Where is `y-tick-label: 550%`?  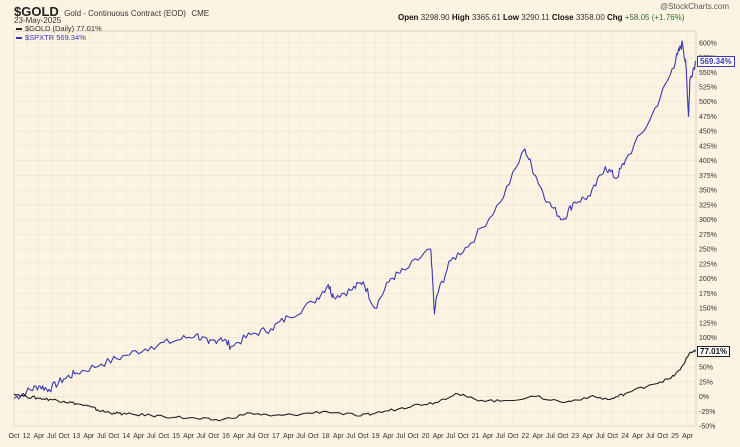 y-tick-label: 550% is located at coordinates (708, 73).